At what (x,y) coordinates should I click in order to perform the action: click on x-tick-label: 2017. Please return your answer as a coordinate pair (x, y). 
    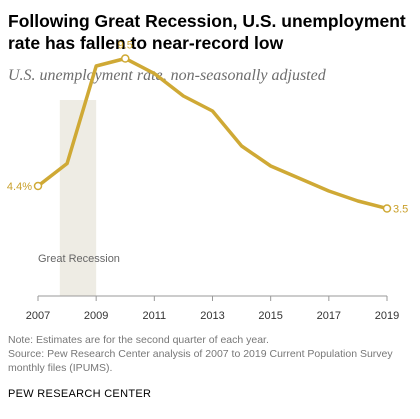
    Looking at the image, I should click on (329, 316).